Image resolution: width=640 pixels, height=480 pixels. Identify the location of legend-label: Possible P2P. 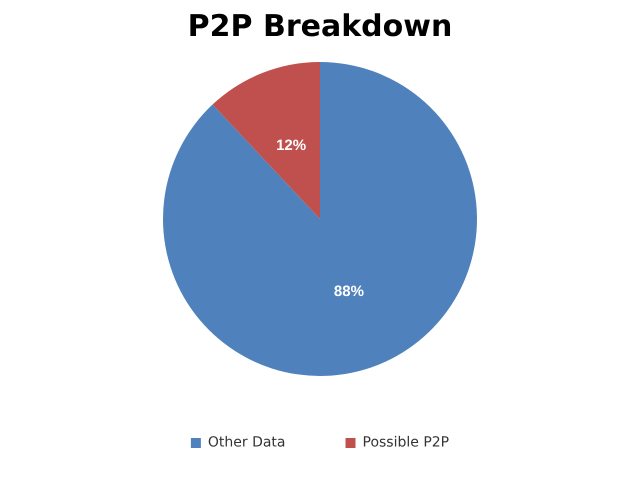
(406, 442).